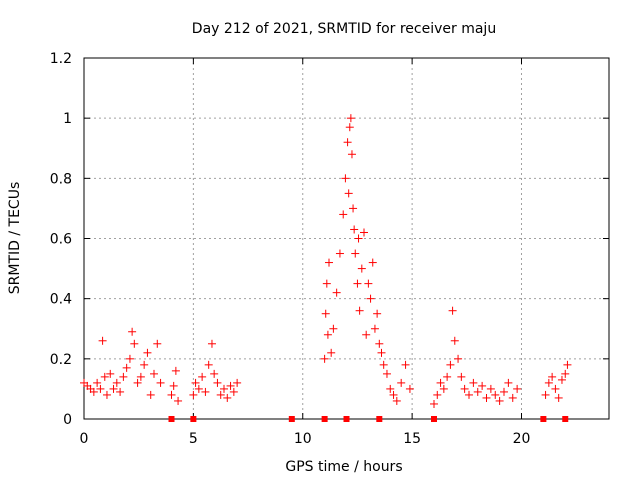 This screenshot has width=640, height=480. I want to click on y-axis-label: SRMTID / TECUs, so click(15, 238).